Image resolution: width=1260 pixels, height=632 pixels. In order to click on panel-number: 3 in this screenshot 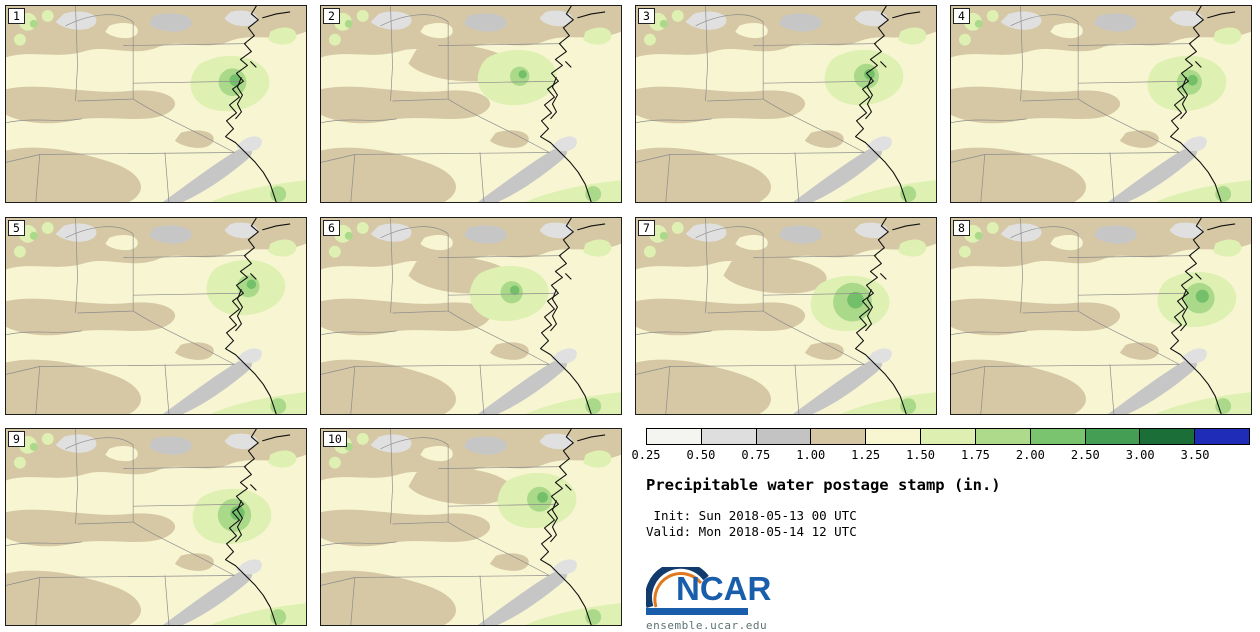, I will do `click(646, 16)`.